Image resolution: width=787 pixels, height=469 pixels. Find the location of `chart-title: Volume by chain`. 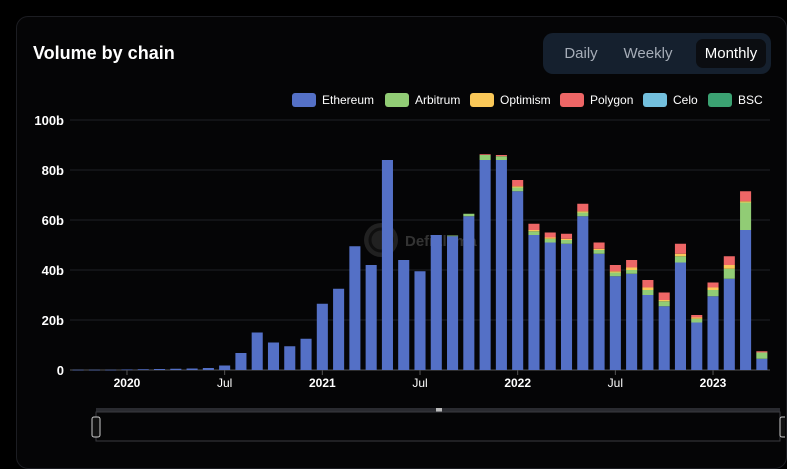

chart-title: Volume by chain is located at coordinates (104, 53).